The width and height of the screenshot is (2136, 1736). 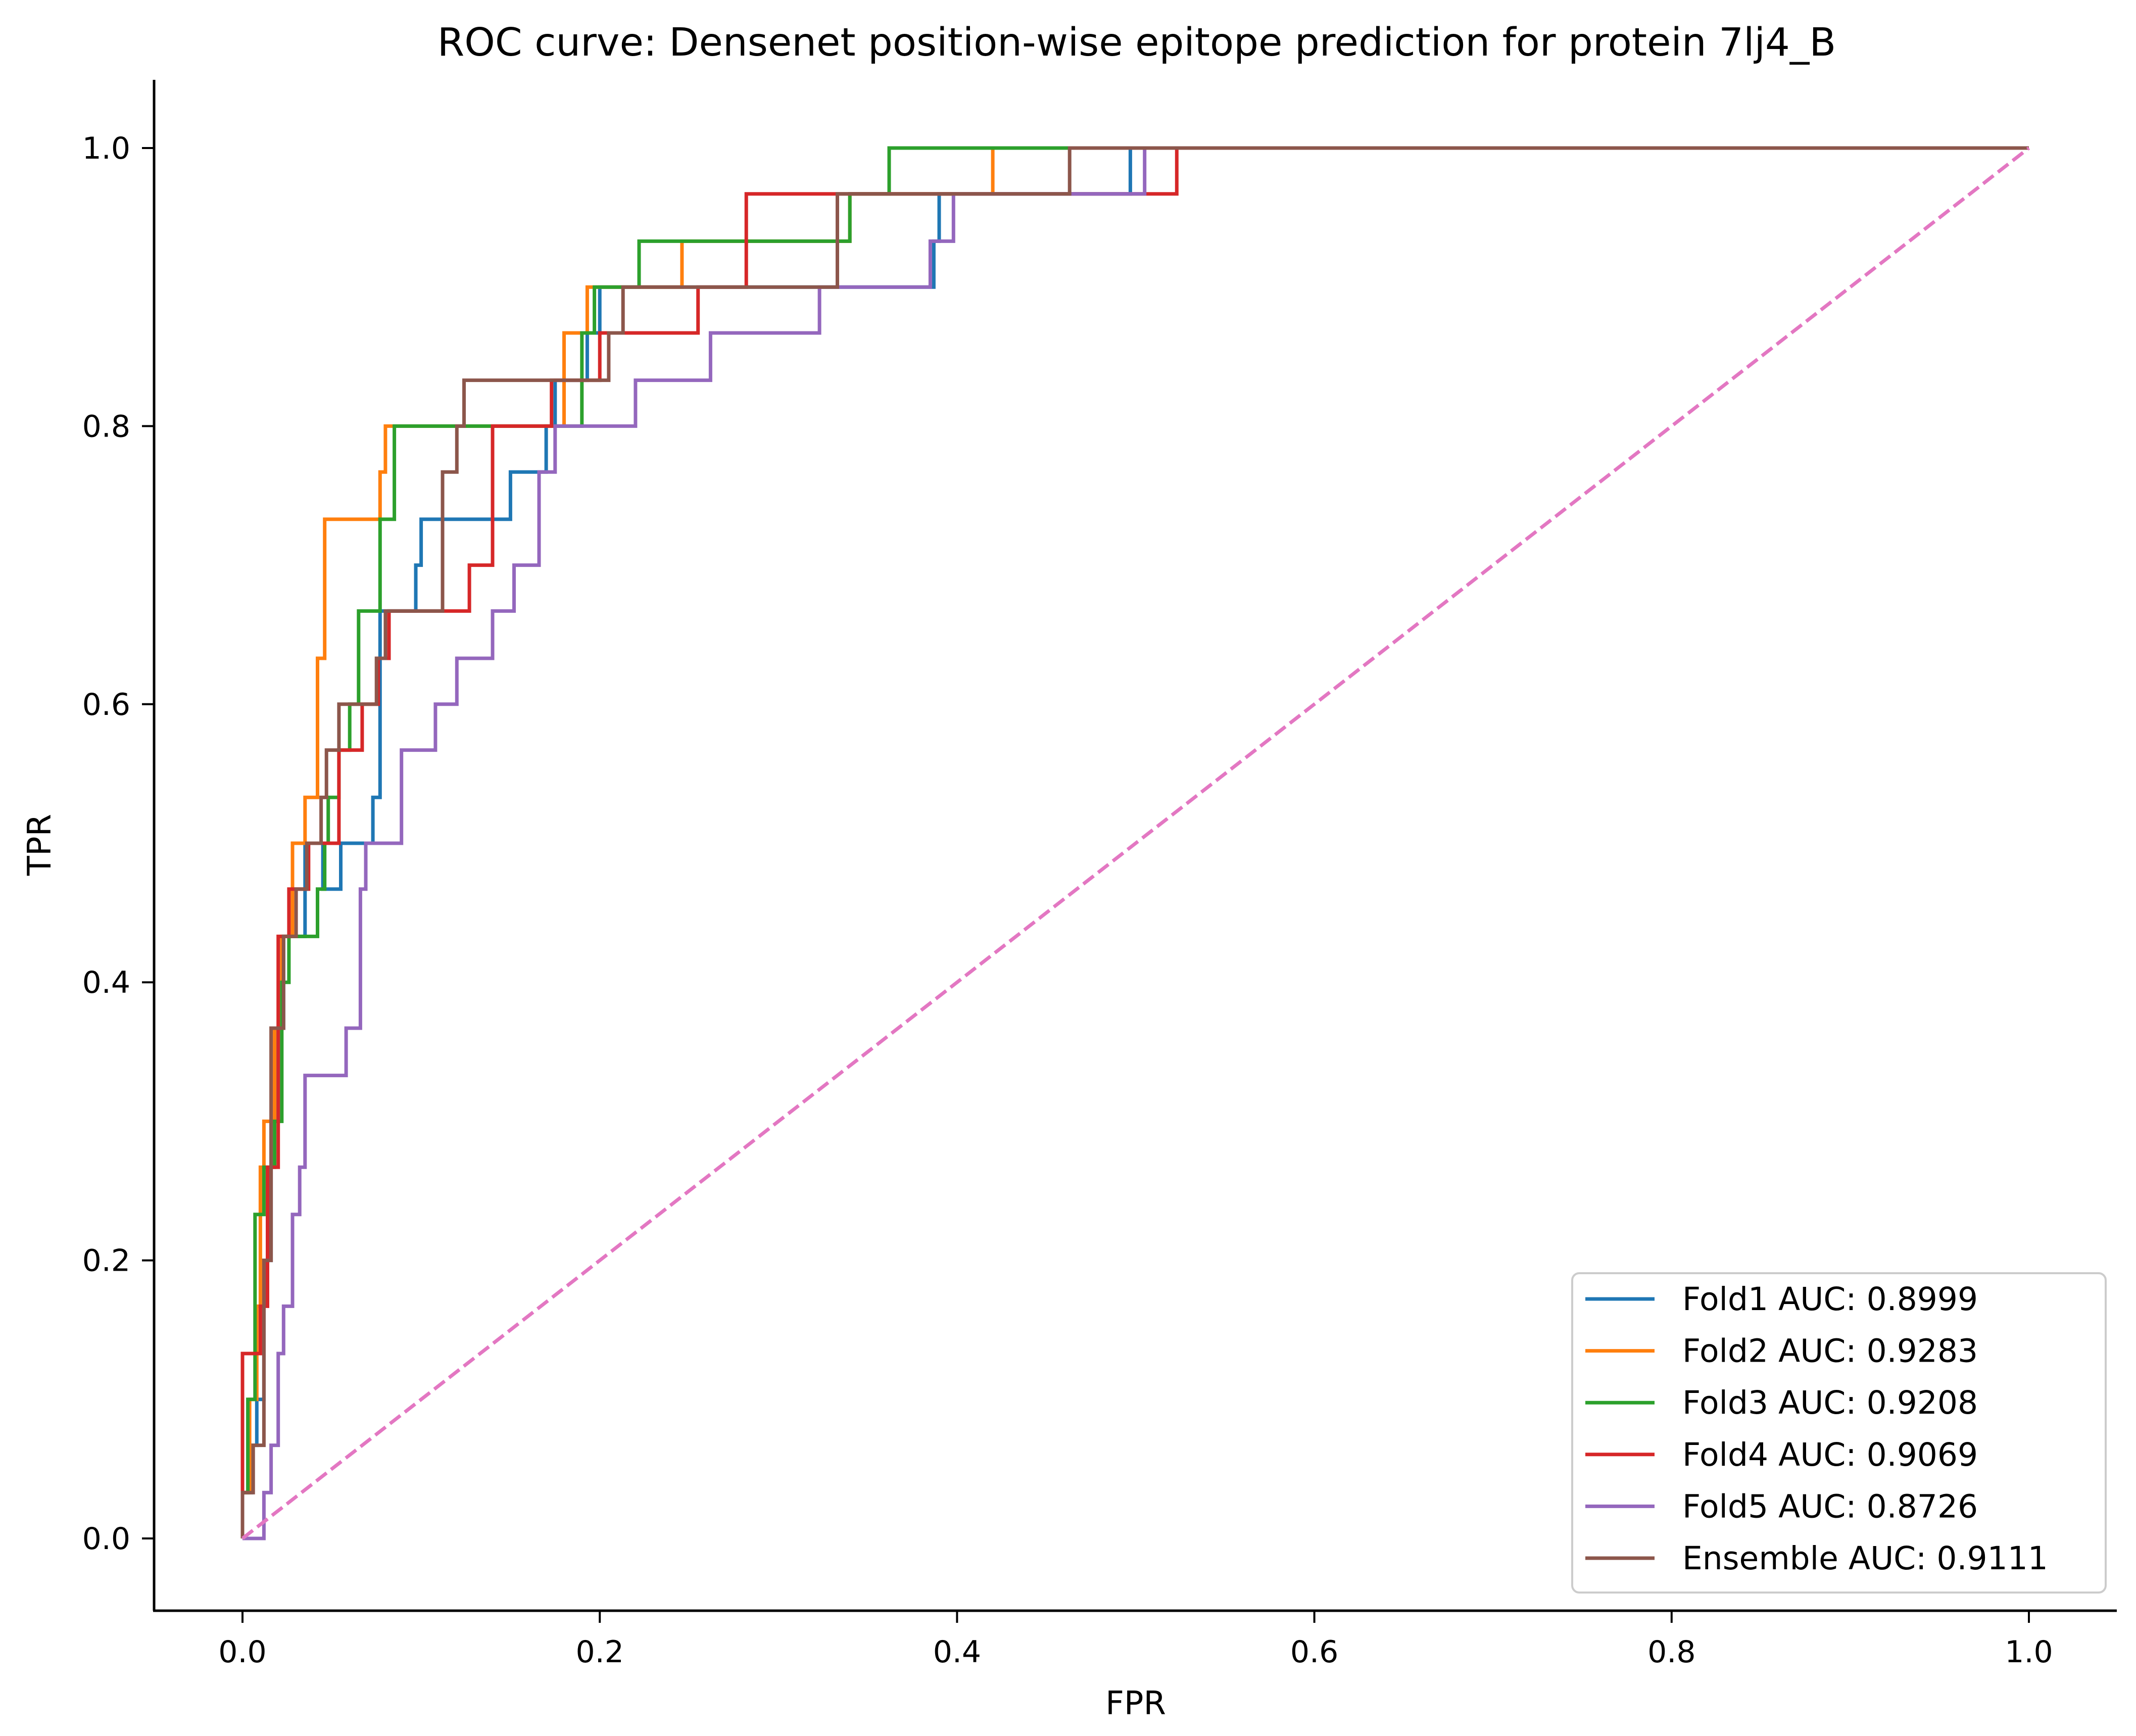 I want to click on legend-label: Fold1 AUC: 0.8999, so click(x=1830, y=1299).